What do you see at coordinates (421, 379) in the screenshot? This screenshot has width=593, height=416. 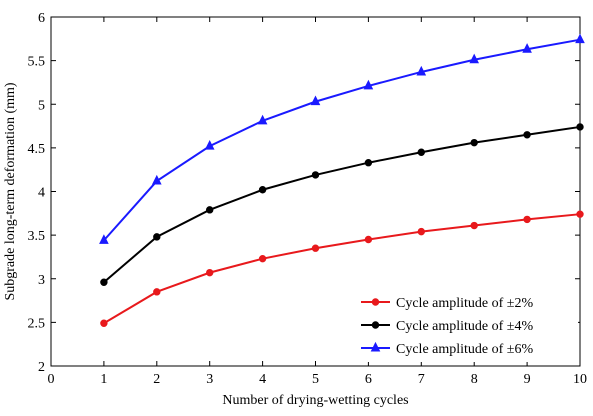 I see `x-tick-label: 7` at bounding box center [421, 379].